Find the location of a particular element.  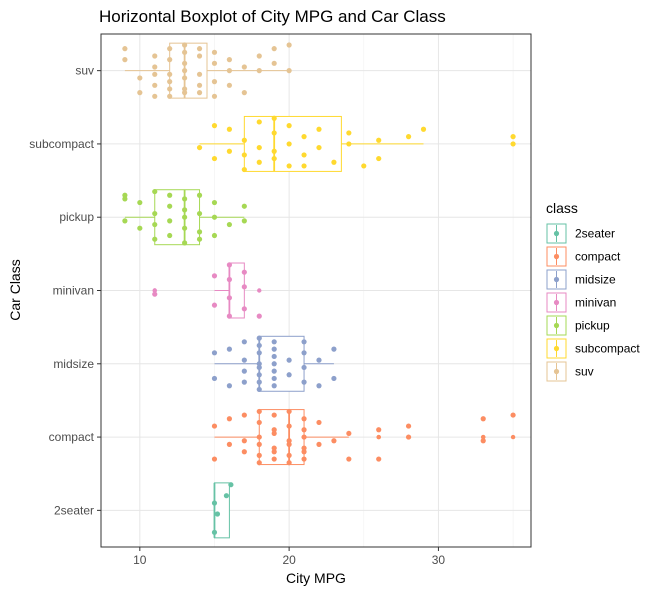

legend-label: midsize is located at coordinates (595, 280).